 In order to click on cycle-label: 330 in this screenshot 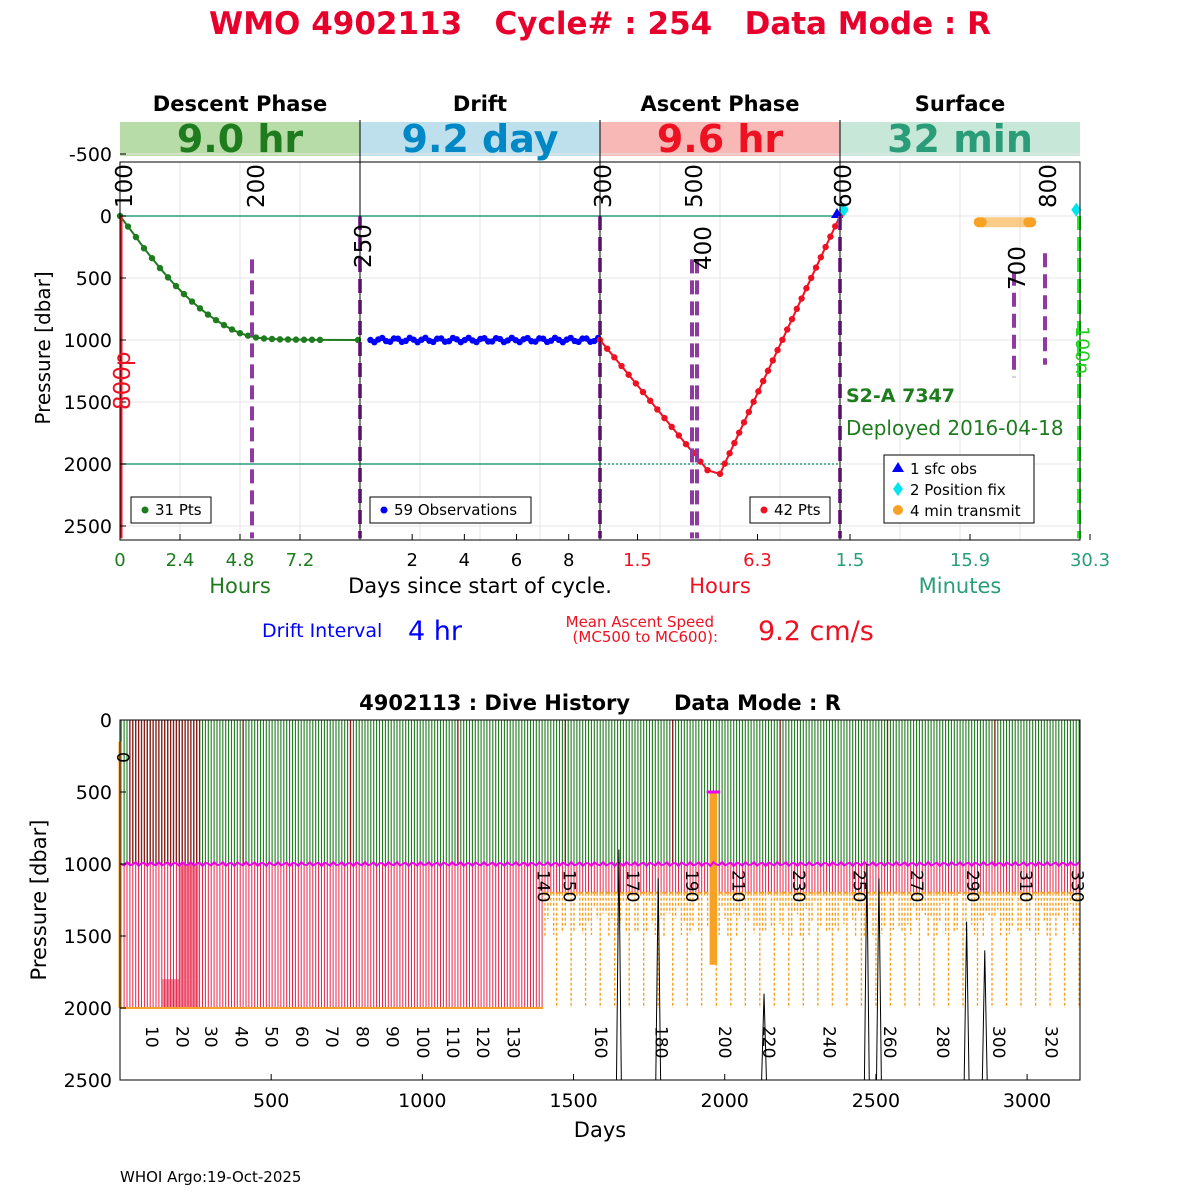, I will do `click(1076, 886)`.